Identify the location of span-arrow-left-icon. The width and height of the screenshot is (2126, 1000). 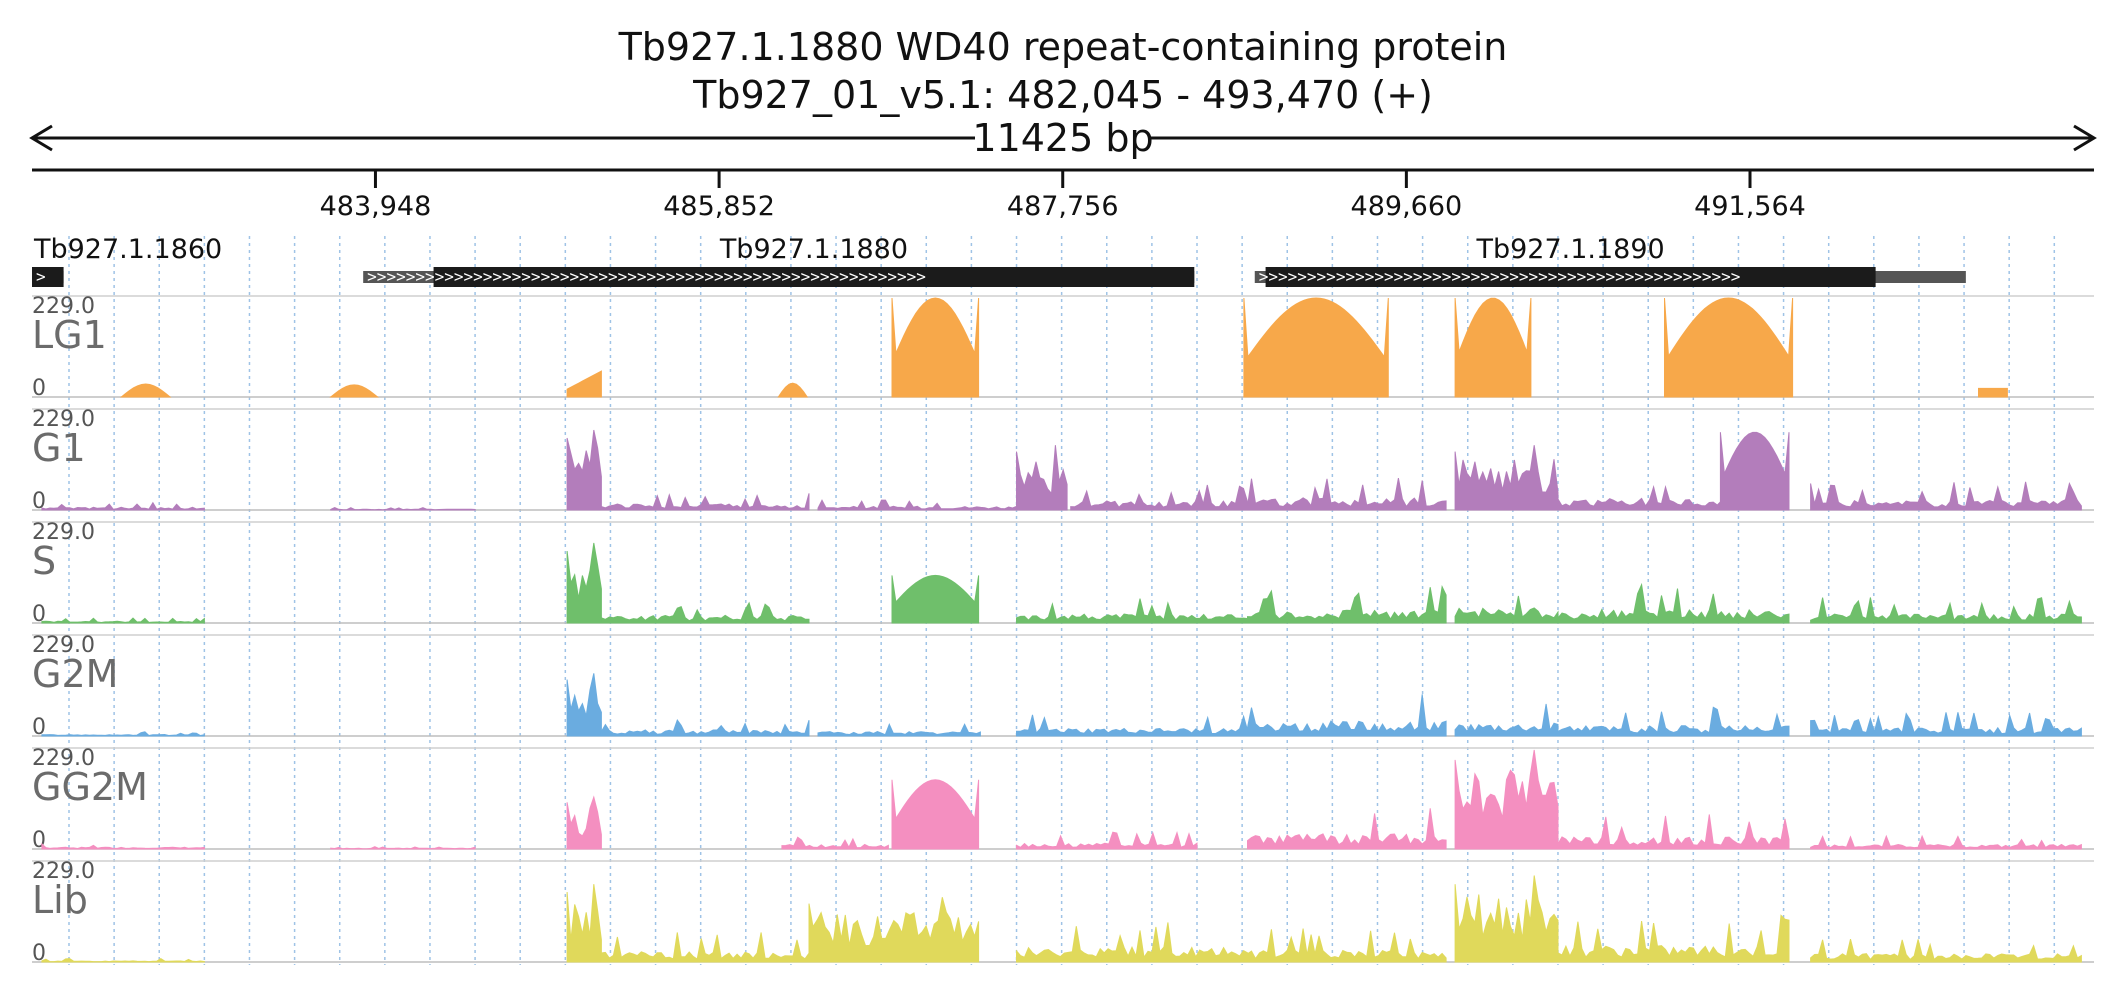
(41, 138).